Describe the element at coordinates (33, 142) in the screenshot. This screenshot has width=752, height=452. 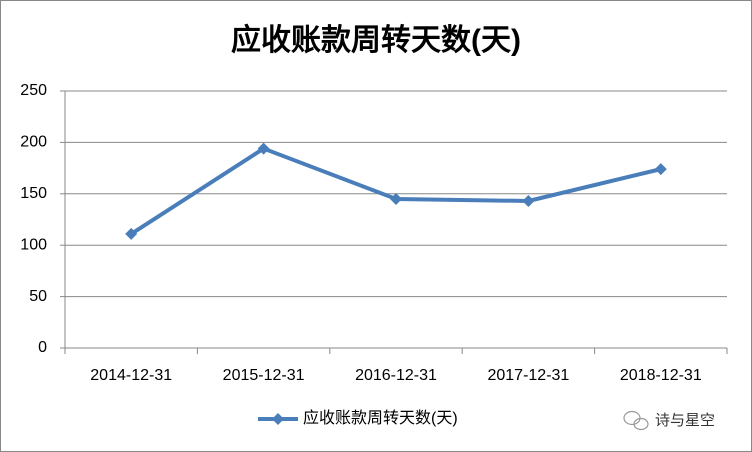
I see `y-tick-label: 200` at that location.